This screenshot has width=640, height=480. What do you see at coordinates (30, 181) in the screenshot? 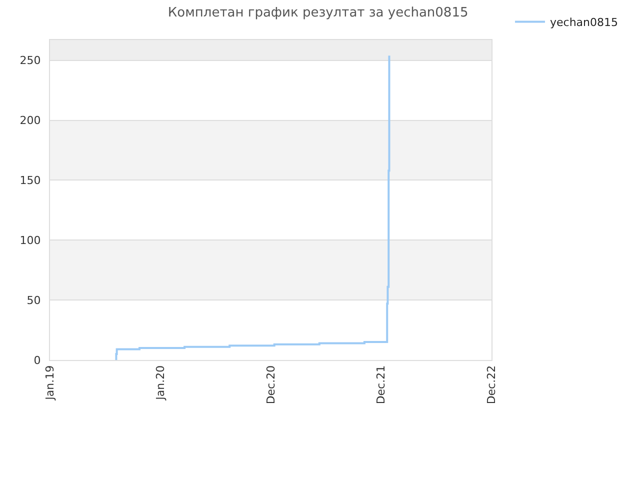
I see `y-tick-label: 150` at bounding box center [30, 181].